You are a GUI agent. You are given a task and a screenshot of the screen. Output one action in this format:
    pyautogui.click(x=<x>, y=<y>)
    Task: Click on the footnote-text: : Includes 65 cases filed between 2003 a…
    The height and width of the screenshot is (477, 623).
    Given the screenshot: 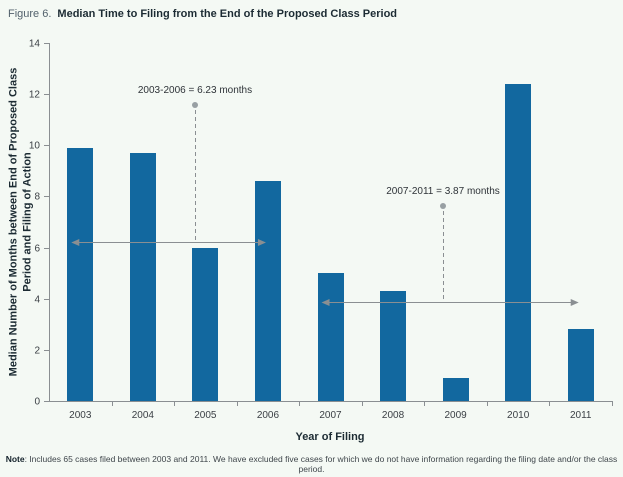 What is the action you would take?
    pyautogui.click(x=321, y=464)
    